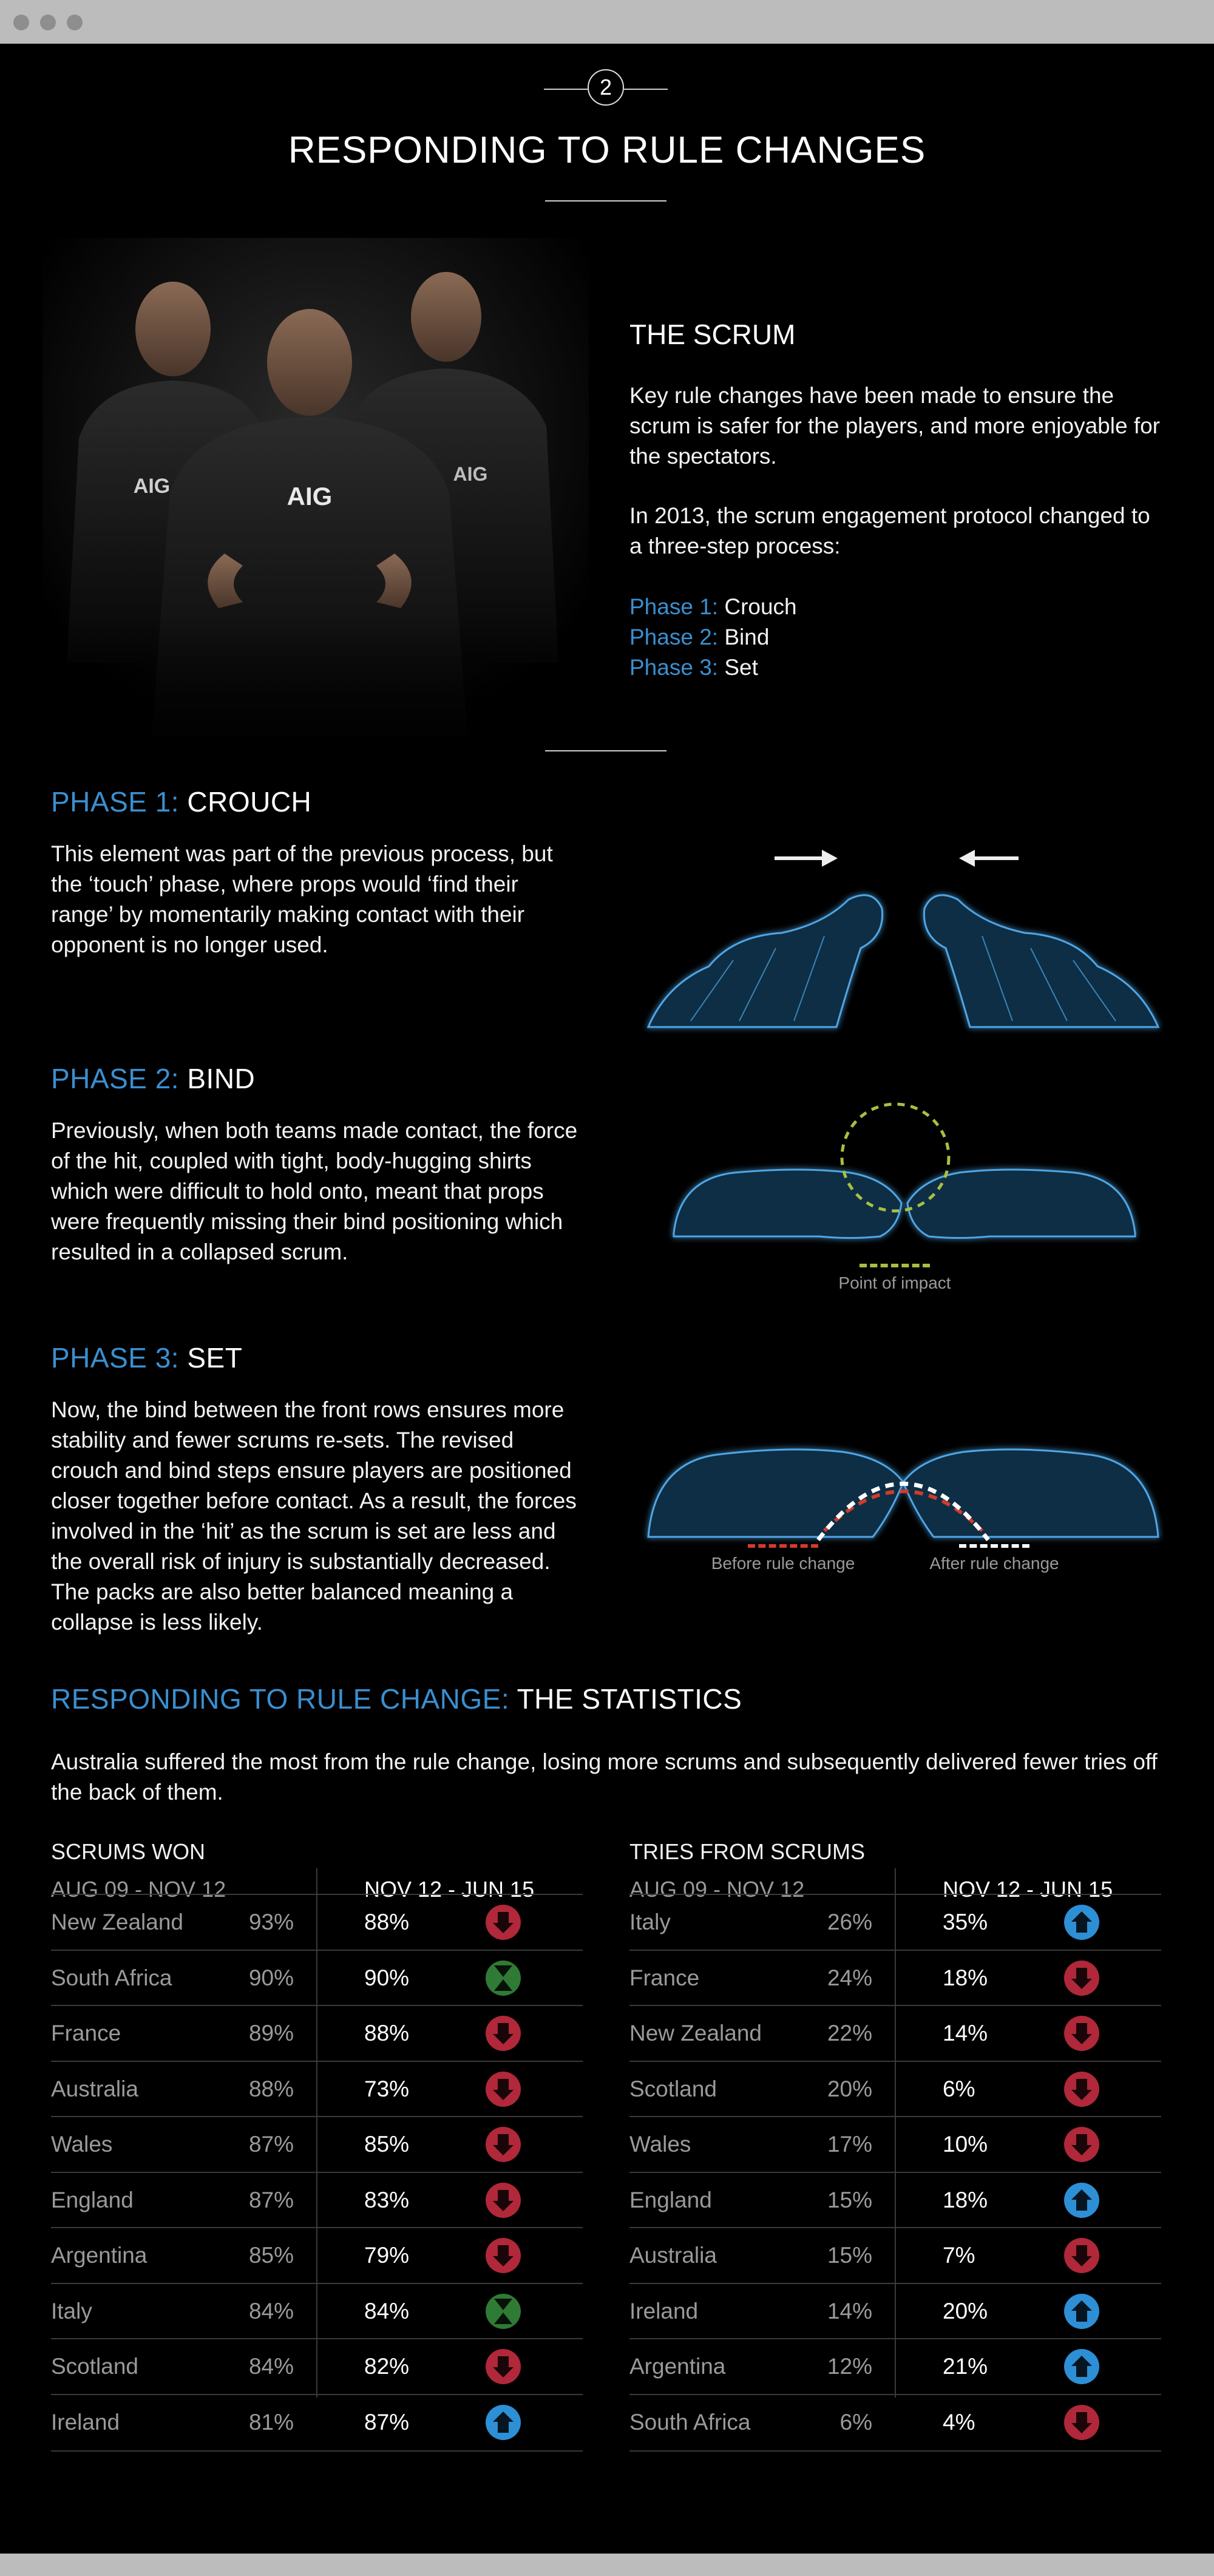 Image resolution: width=1214 pixels, height=2576 pixels. I want to click on old-percentage: 17%, so click(849, 2144).